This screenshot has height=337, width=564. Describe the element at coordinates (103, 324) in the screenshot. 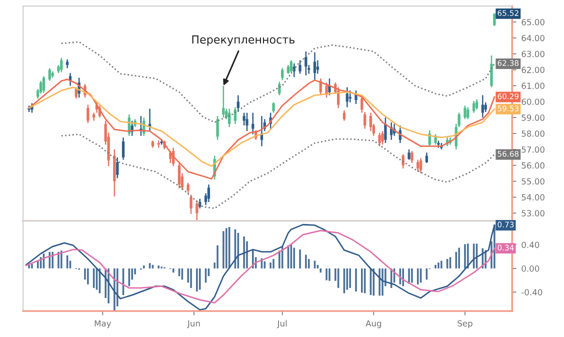

I see `x-tick-label: May` at that location.